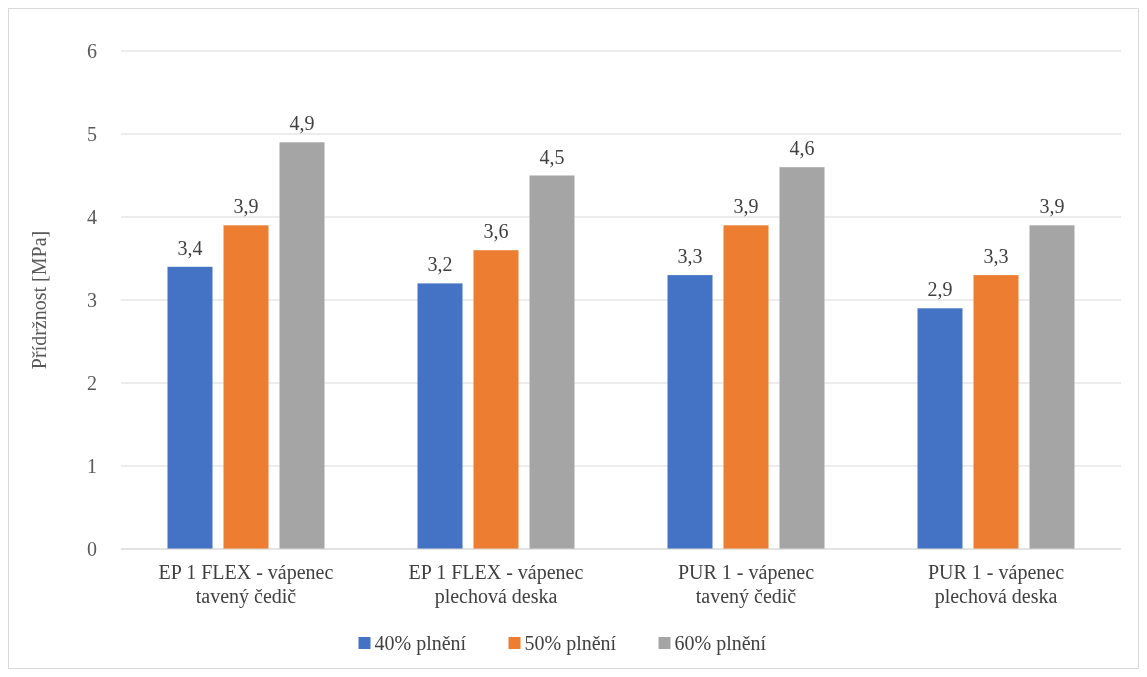  Describe the element at coordinates (190, 247) in the screenshot. I see `data-label: 3,4` at that location.